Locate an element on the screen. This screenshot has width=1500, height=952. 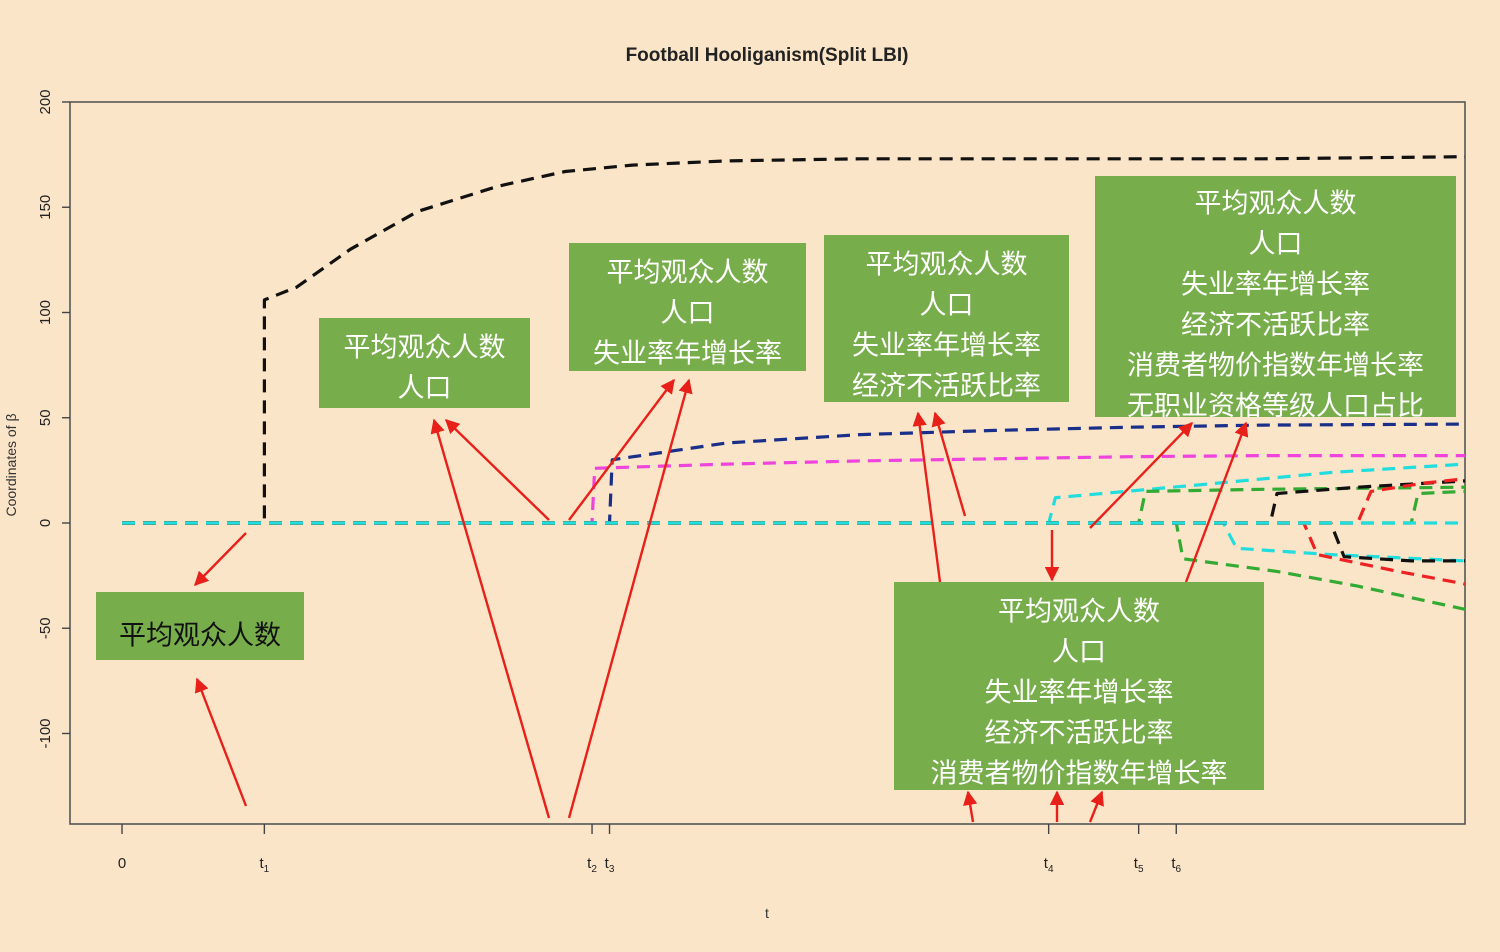
chart-title: Football Hooliganism(Split LBI) is located at coordinates (767, 55).